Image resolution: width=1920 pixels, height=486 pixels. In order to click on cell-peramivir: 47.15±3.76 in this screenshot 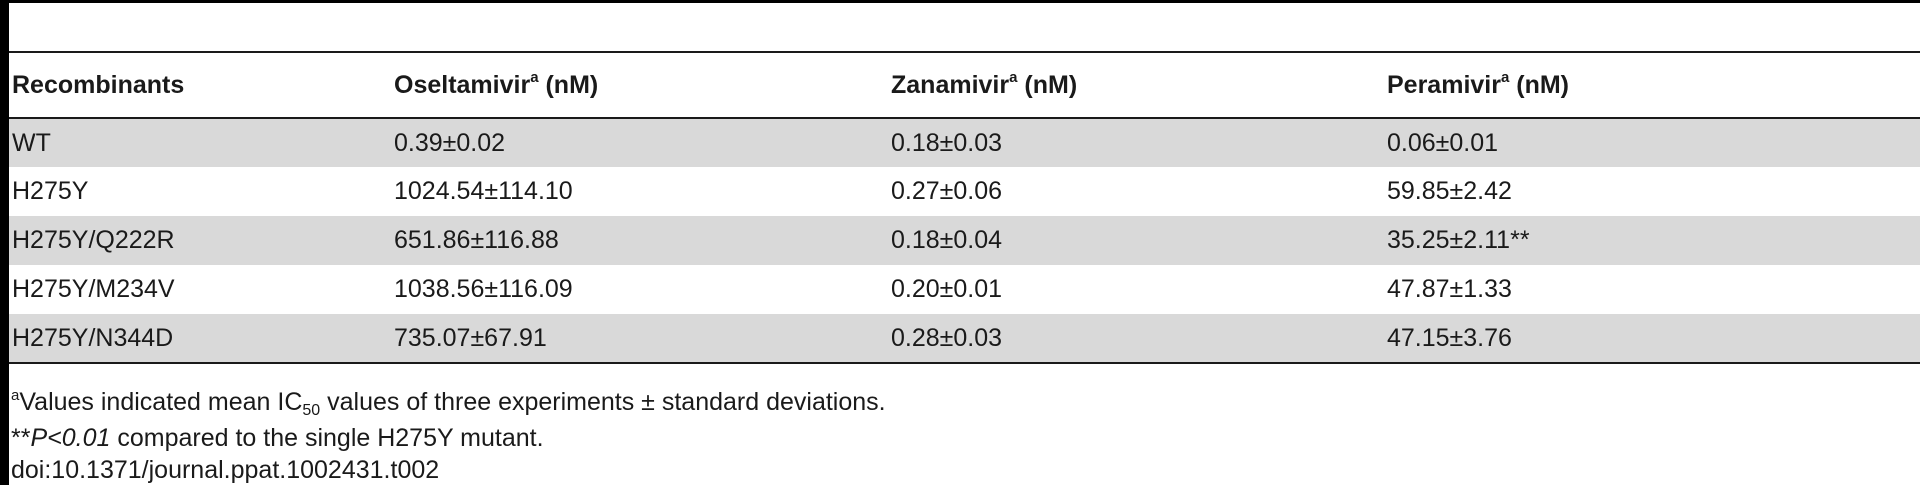, I will do `click(1652, 338)`.